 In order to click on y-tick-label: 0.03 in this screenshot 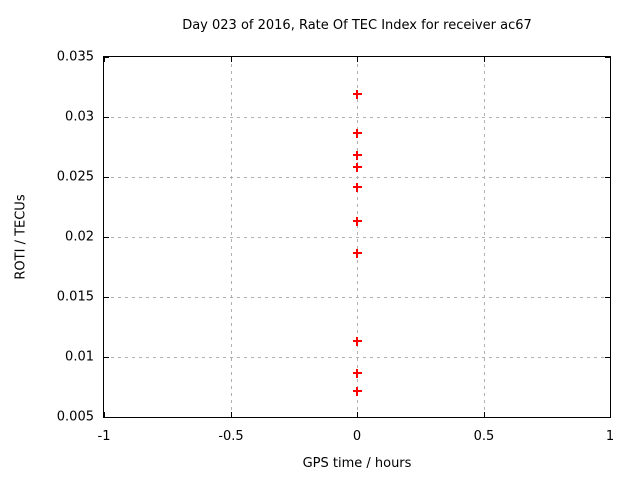, I will do `click(79, 117)`.